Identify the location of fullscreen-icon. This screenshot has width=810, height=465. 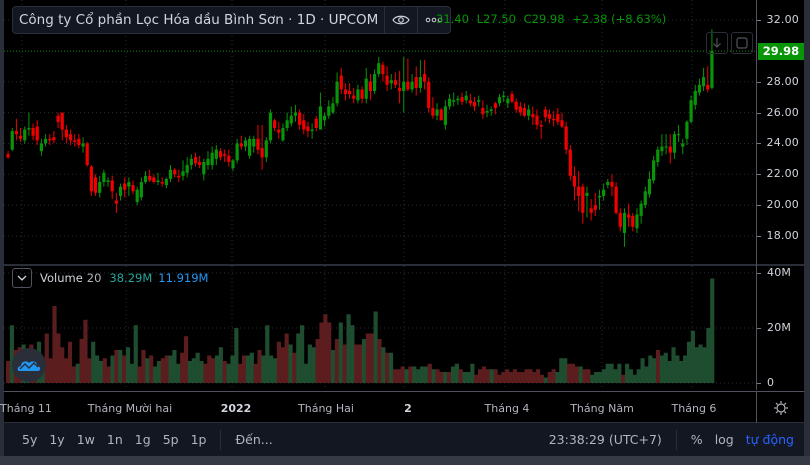
(742, 43).